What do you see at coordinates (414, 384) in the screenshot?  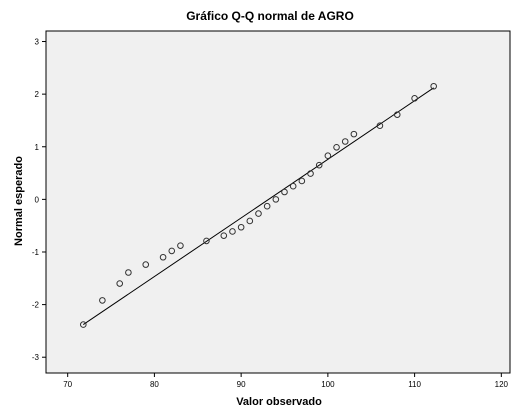 I see `x-tick-label: 110` at bounding box center [414, 384].